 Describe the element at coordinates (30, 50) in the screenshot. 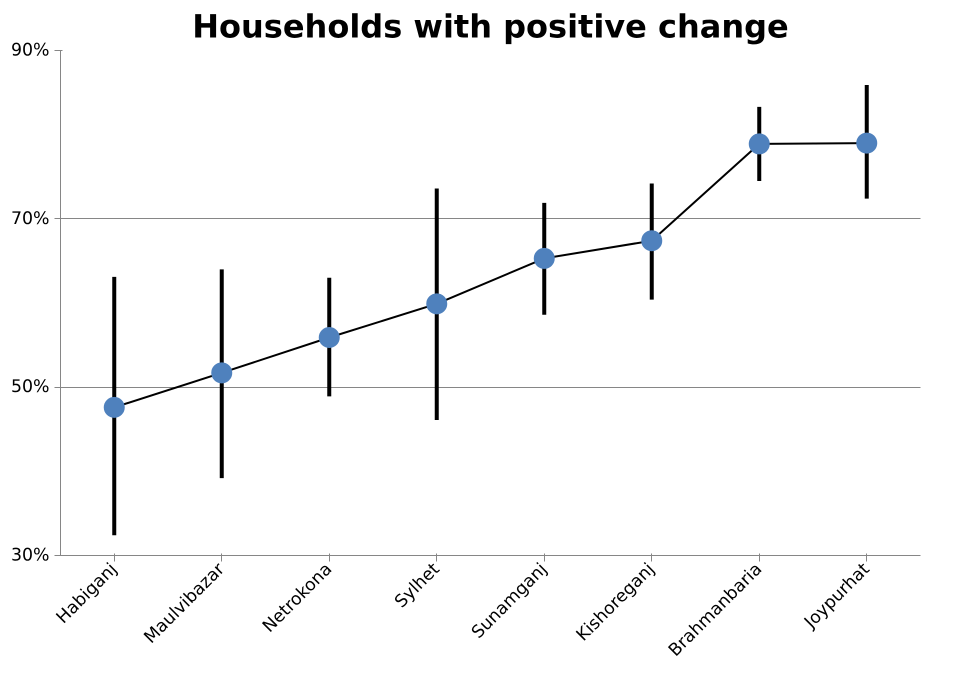

I see `y-tick-label: 90%` at that location.